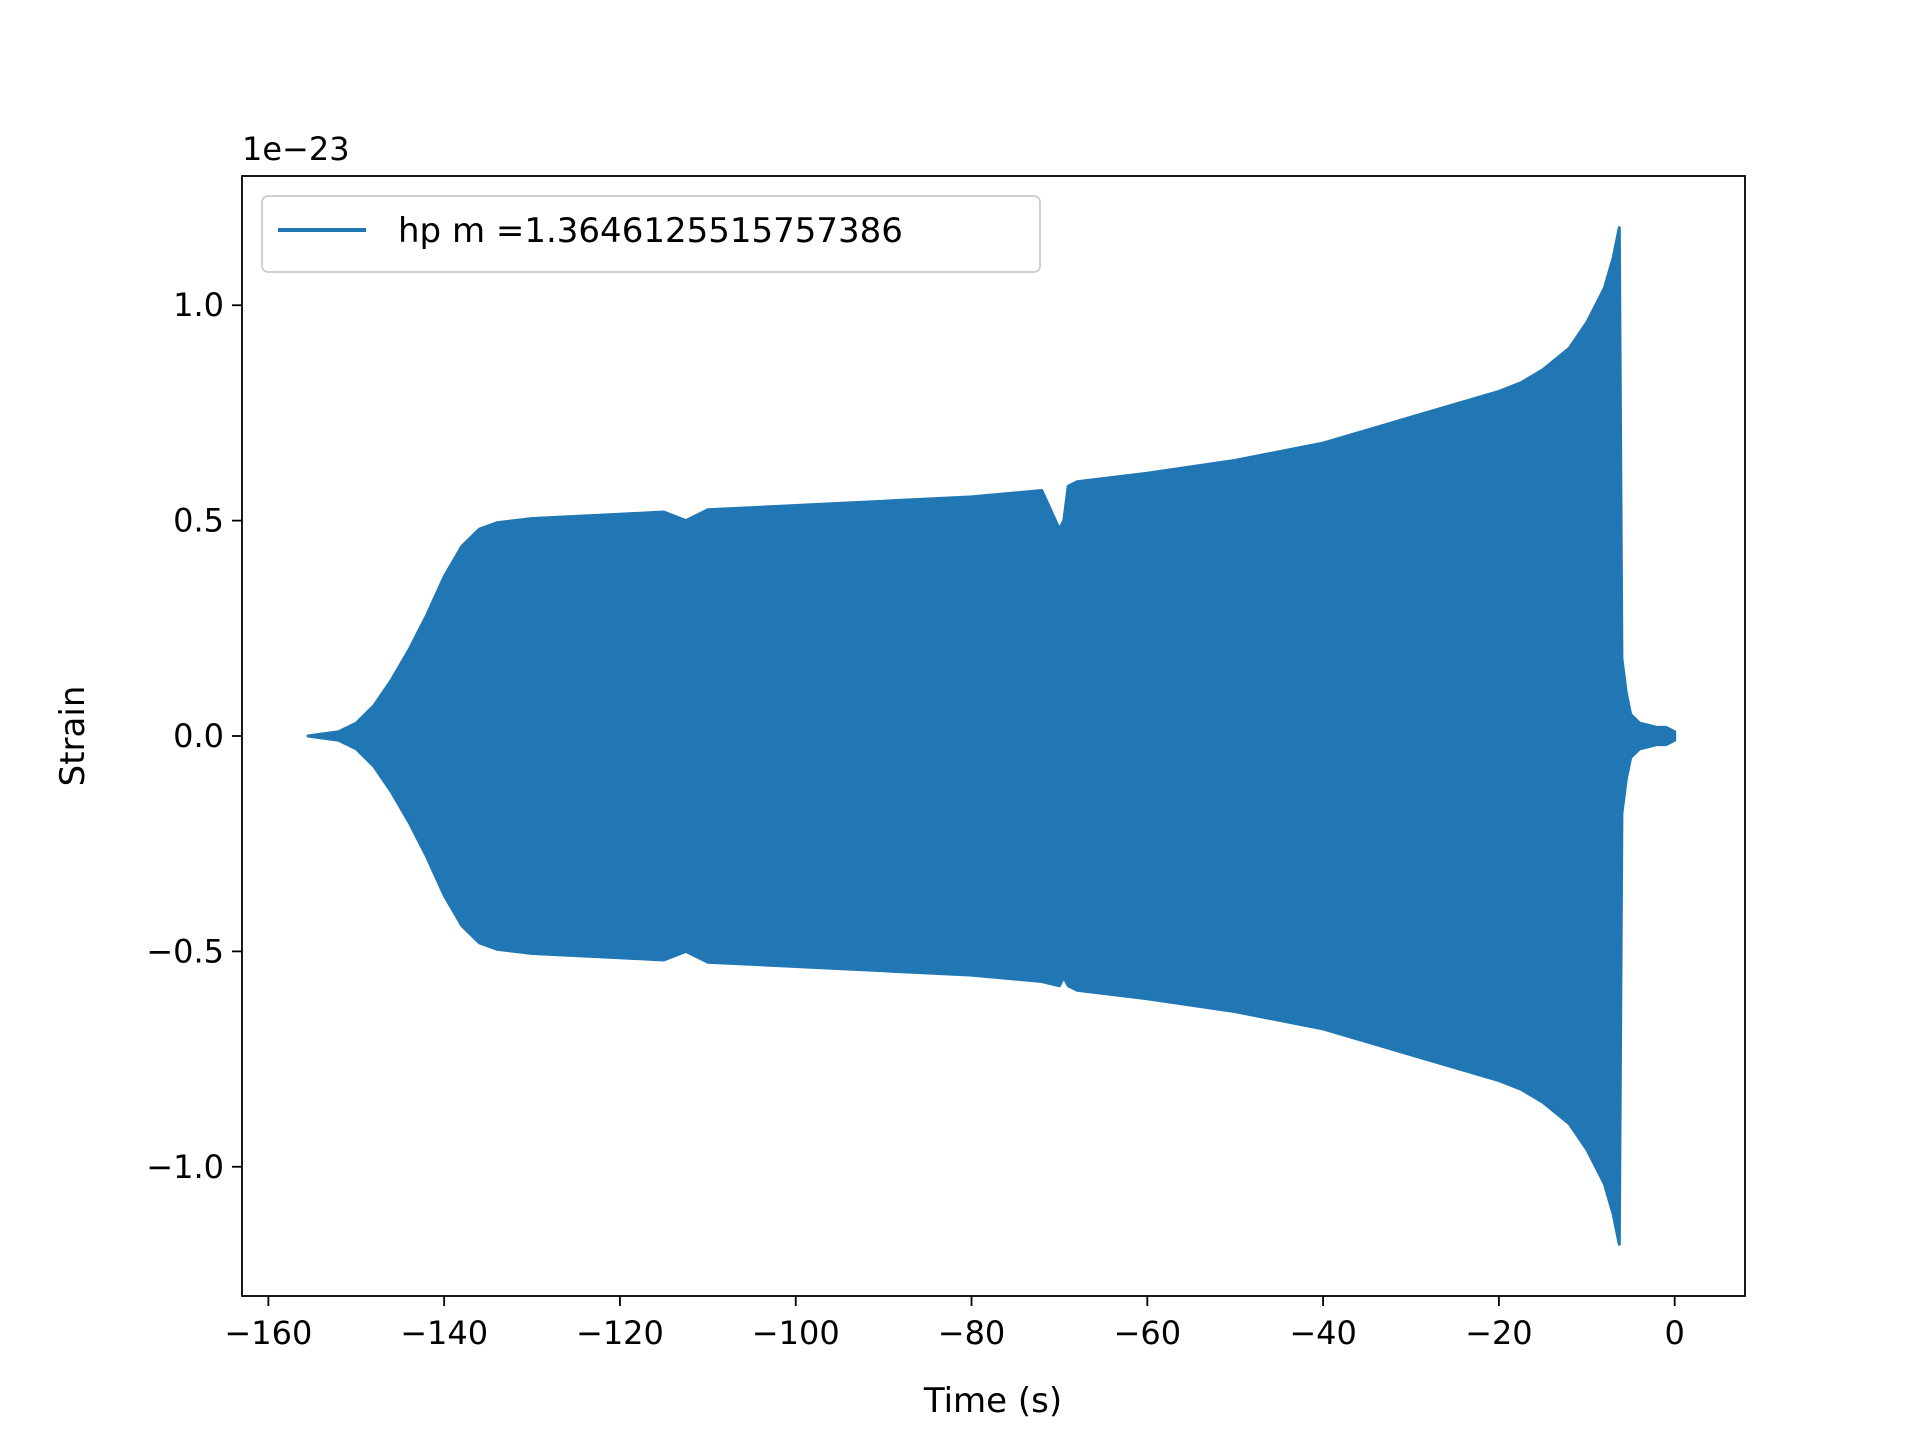 This screenshot has height=1440, width=1920. I want to click on x-tick-label: −100, so click(796, 1333).